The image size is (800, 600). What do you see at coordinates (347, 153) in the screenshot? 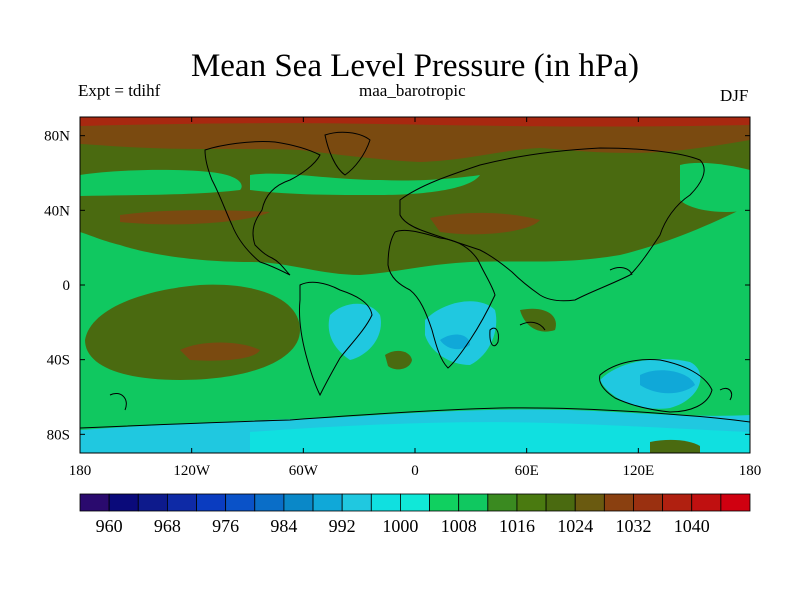
I see `coast-greenland` at bounding box center [347, 153].